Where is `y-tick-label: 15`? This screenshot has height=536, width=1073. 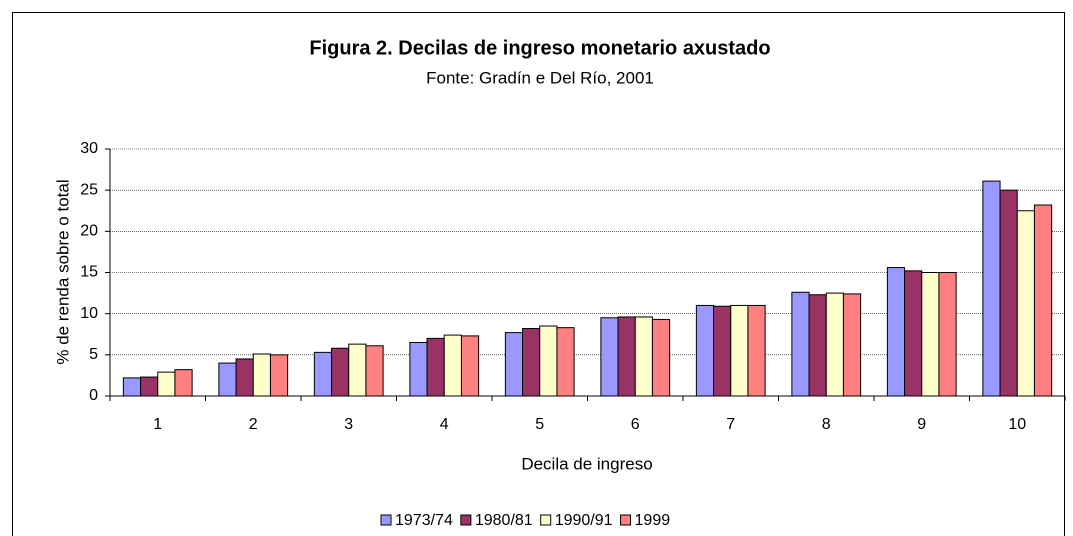 y-tick-label: 15 is located at coordinates (89, 272).